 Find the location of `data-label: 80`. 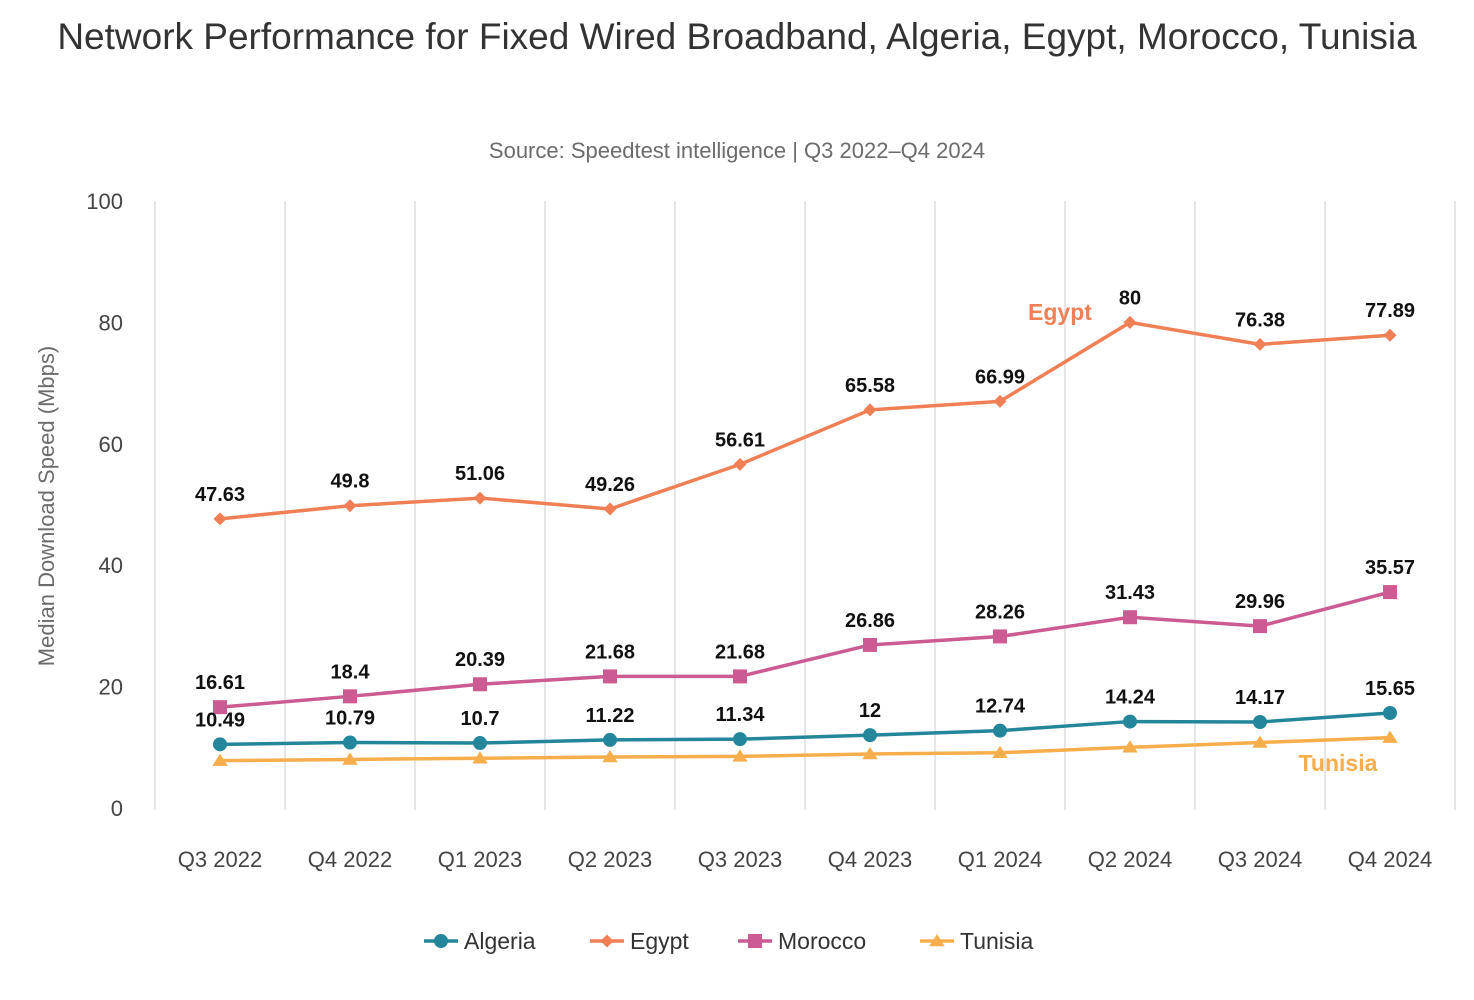

data-label: 80 is located at coordinates (1130, 298).